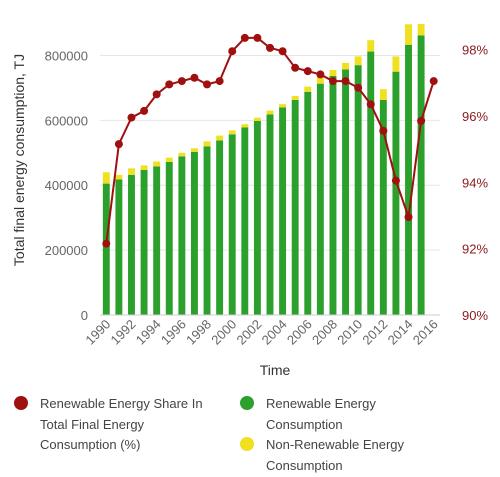 Image resolution: width=500 pixels, height=477 pixels. I want to click on x-tick-label: 2016, so click(425, 332).